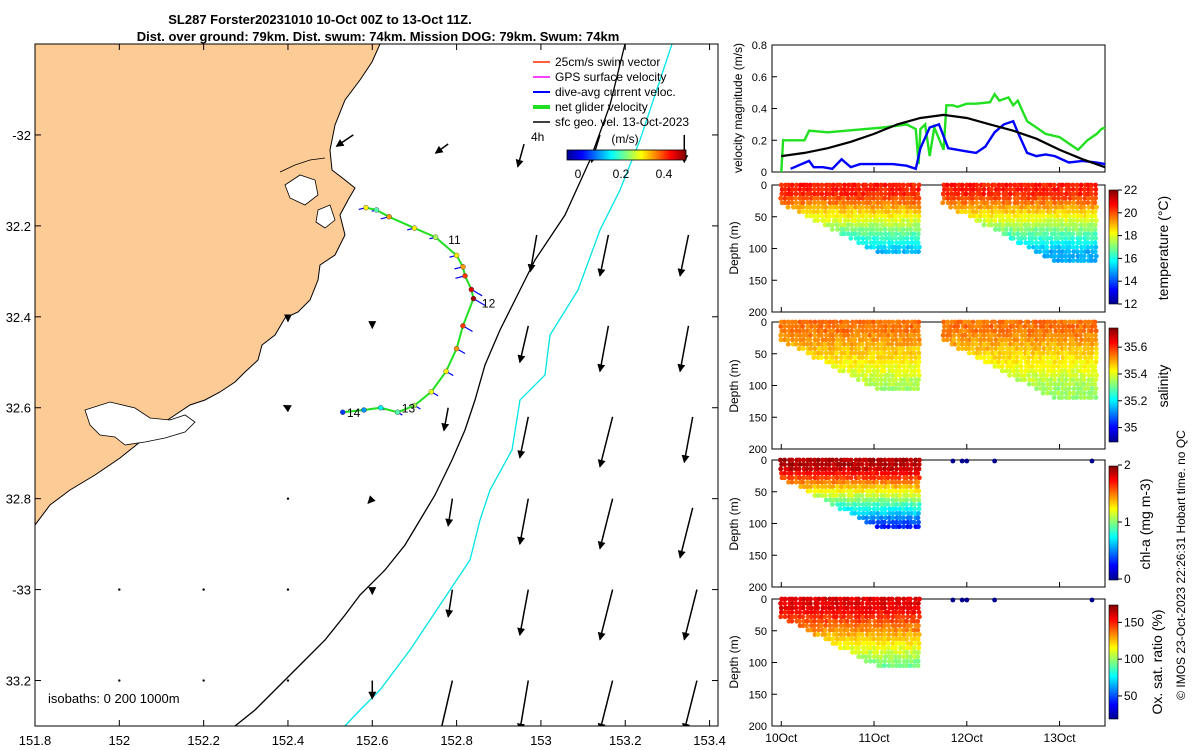 The height and width of the screenshot is (750, 1200). What do you see at coordinates (288, 740) in the screenshot?
I see `x-tick-label: 152.4` at bounding box center [288, 740].